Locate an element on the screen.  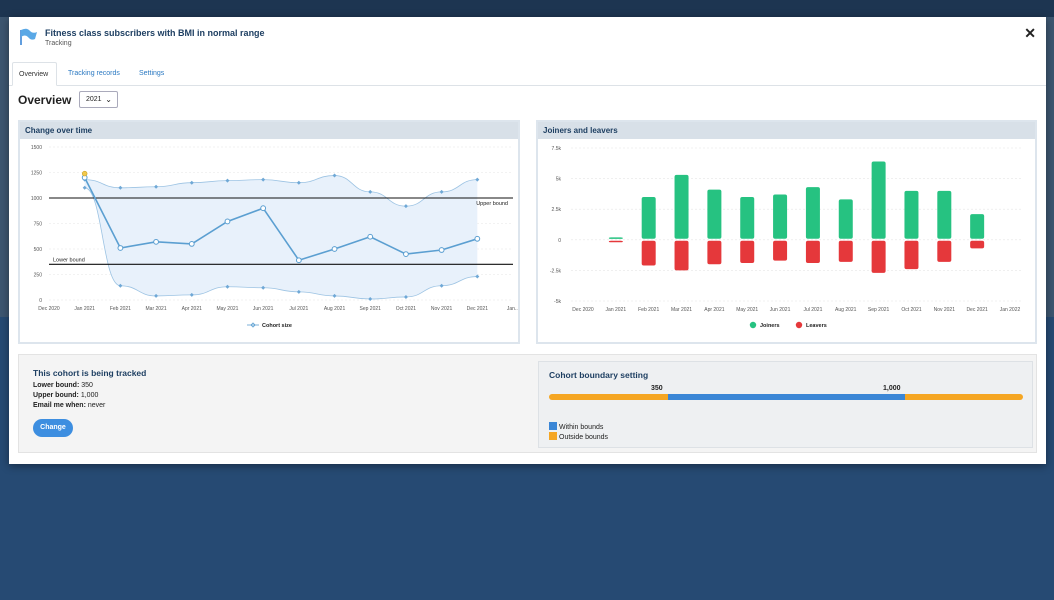
upper-bound-value: 1,000 is located at coordinates (89, 395).